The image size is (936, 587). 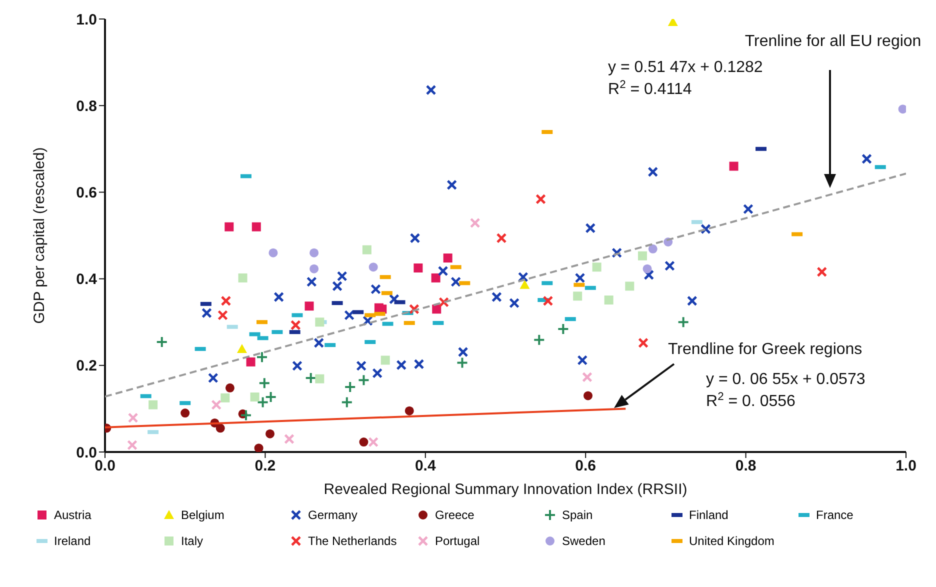 I want to click on y-tick-label: 0.2, so click(x=86, y=366).